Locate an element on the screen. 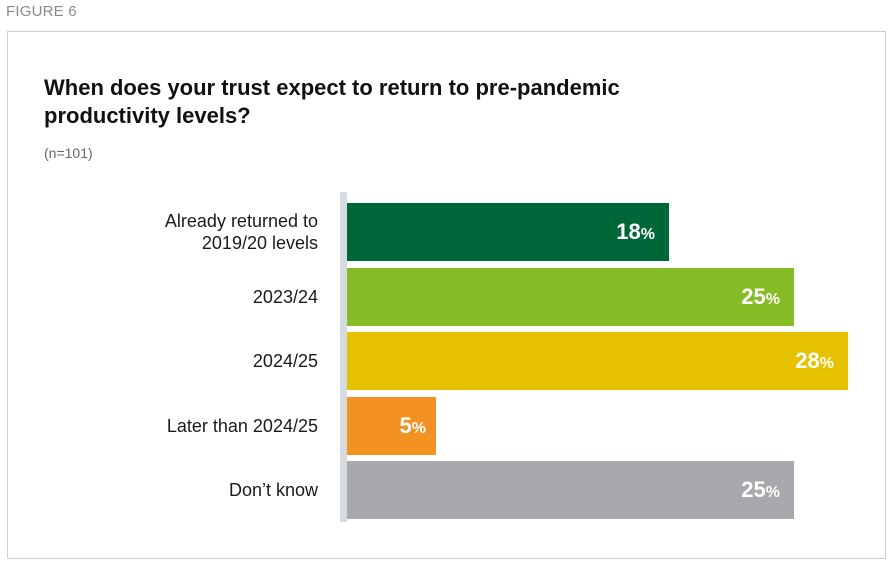 This screenshot has height=562, width=889. category-label: Already returned to 2019/20 levels is located at coordinates (188, 232).